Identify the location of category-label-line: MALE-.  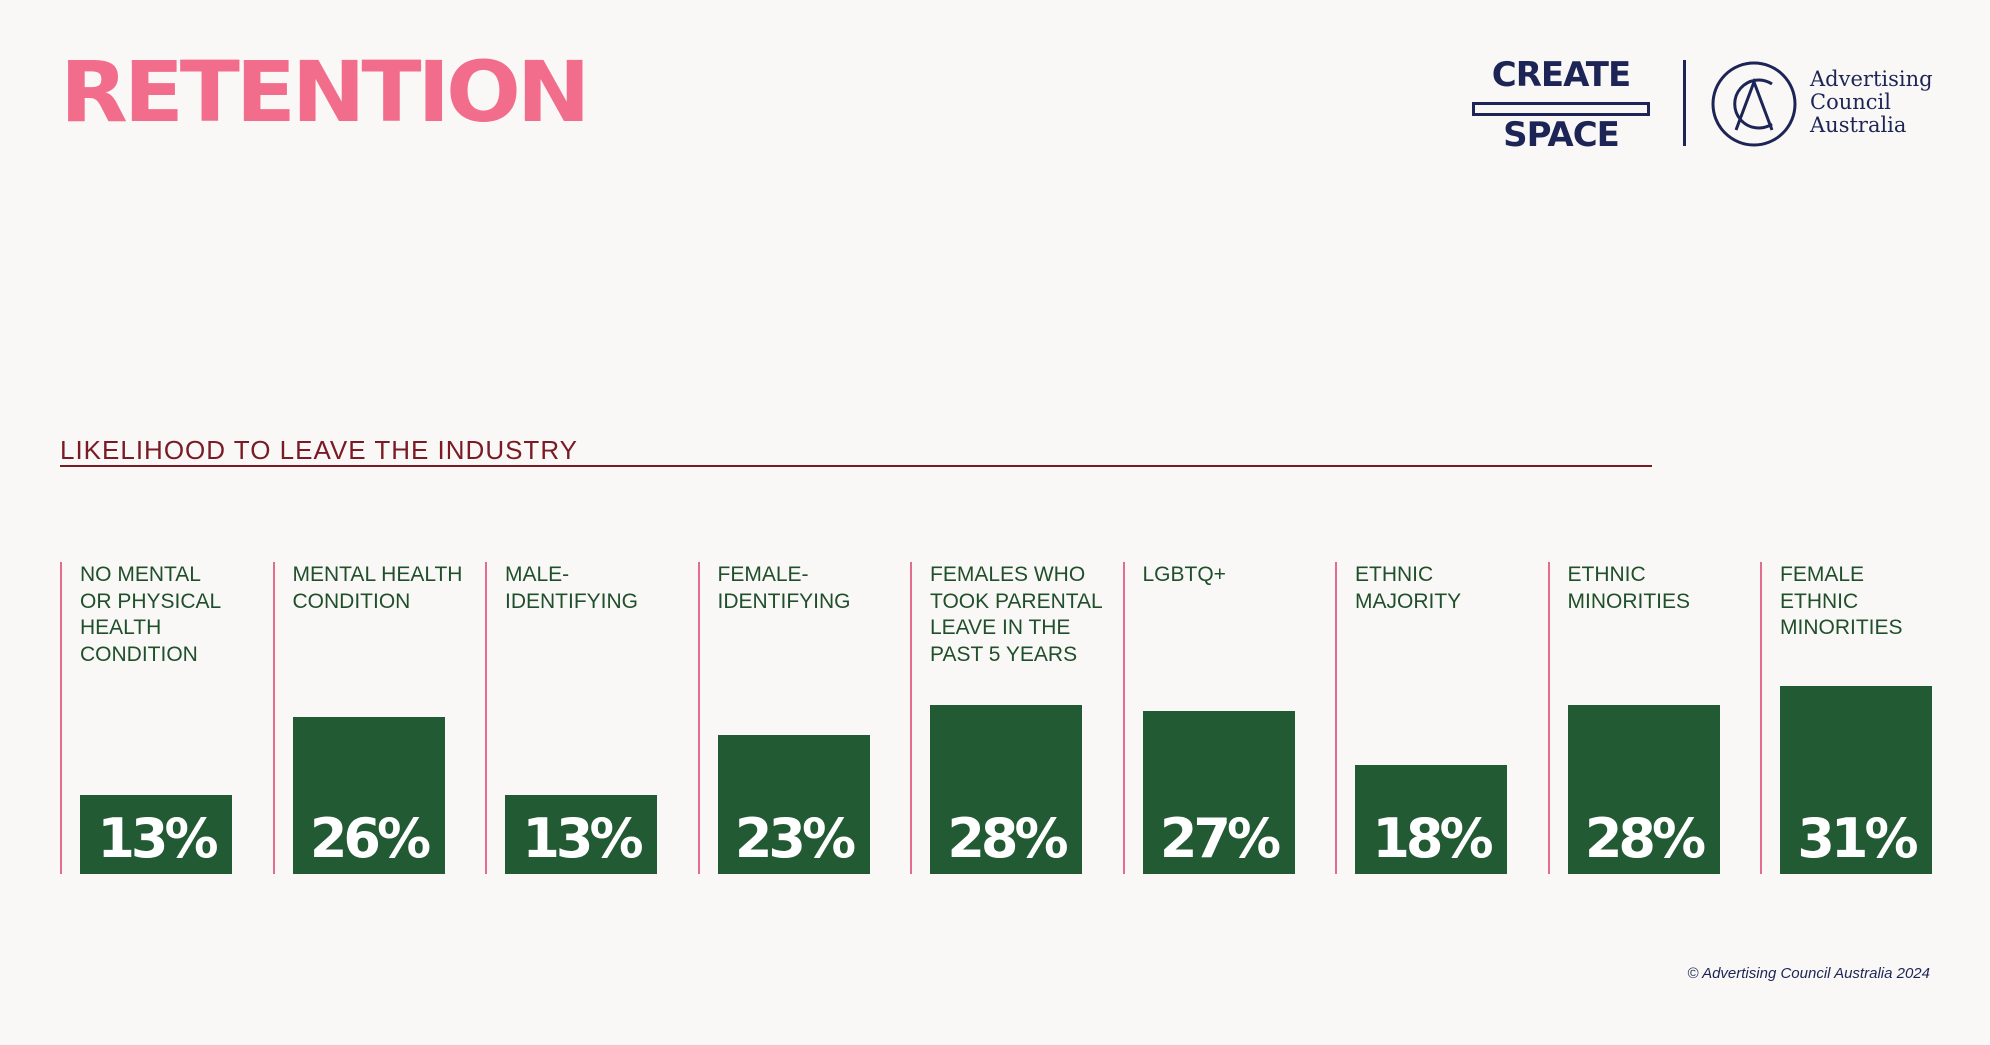
(537, 574).